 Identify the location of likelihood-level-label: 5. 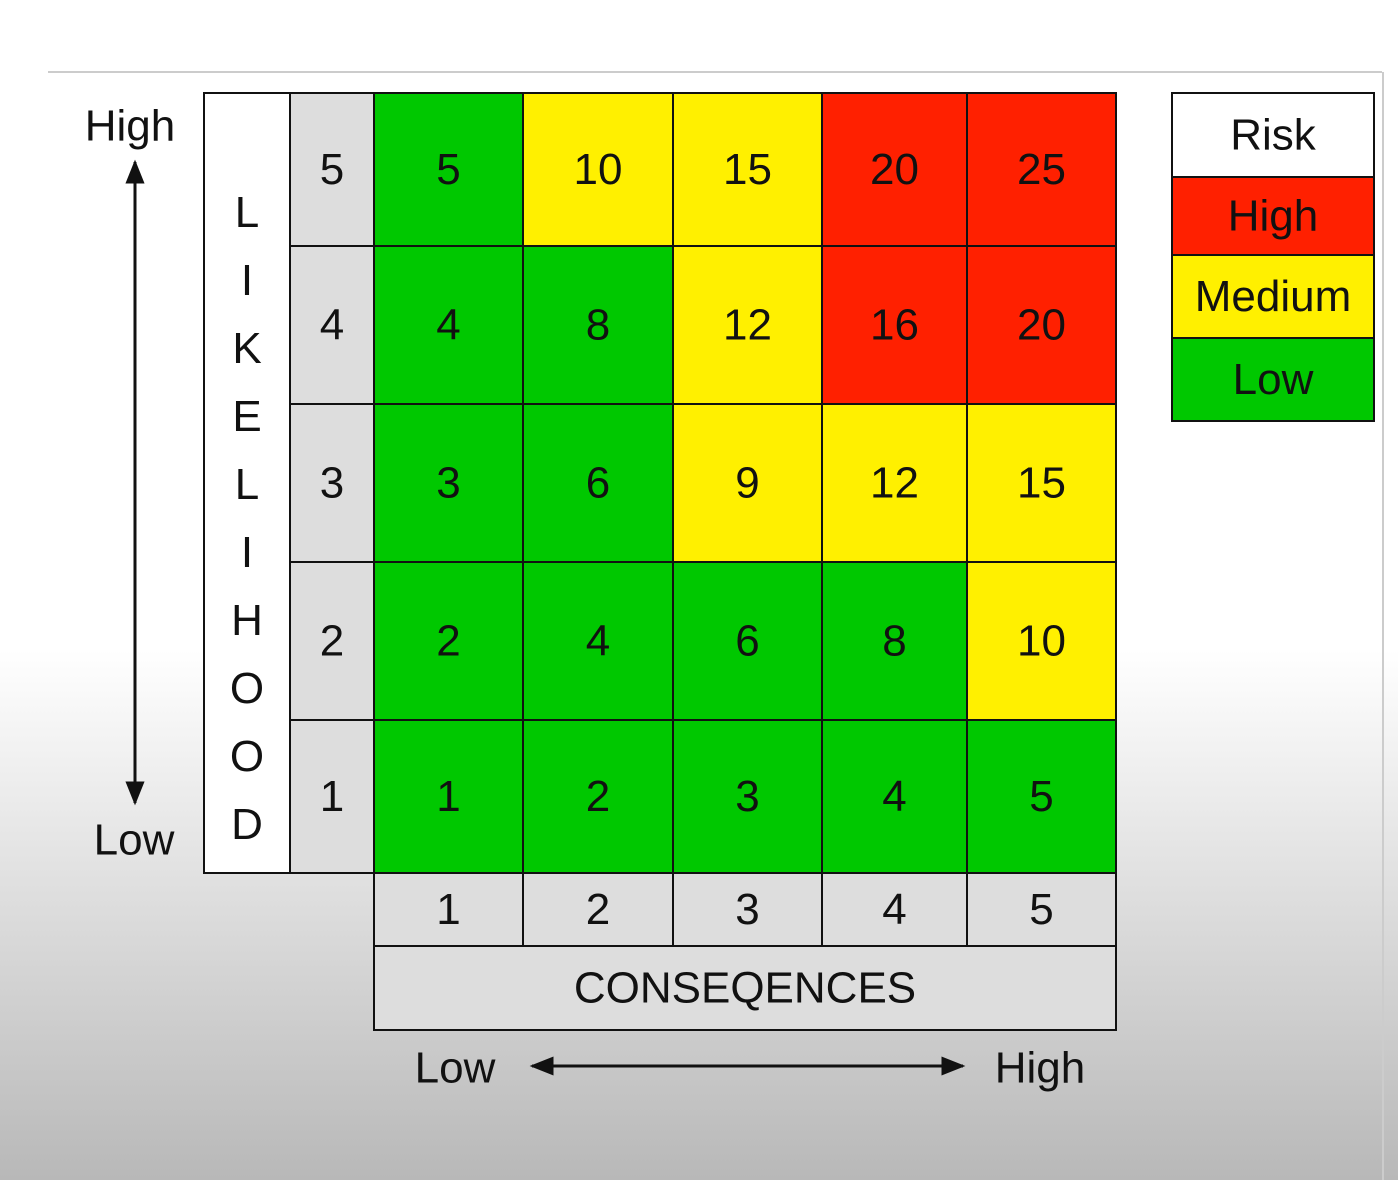
(332, 169).